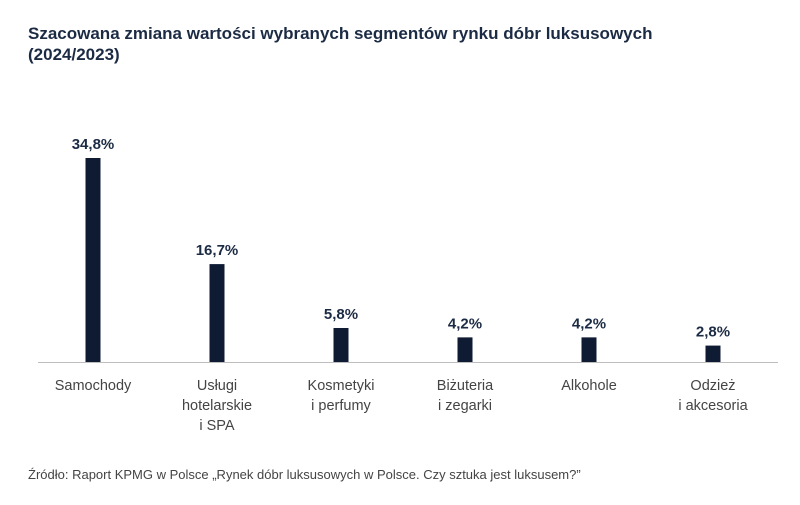 This screenshot has width=800, height=505. Describe the element at coordinates (713, 332) in the screenshot. I see `data-label: 2,8%` at that location.